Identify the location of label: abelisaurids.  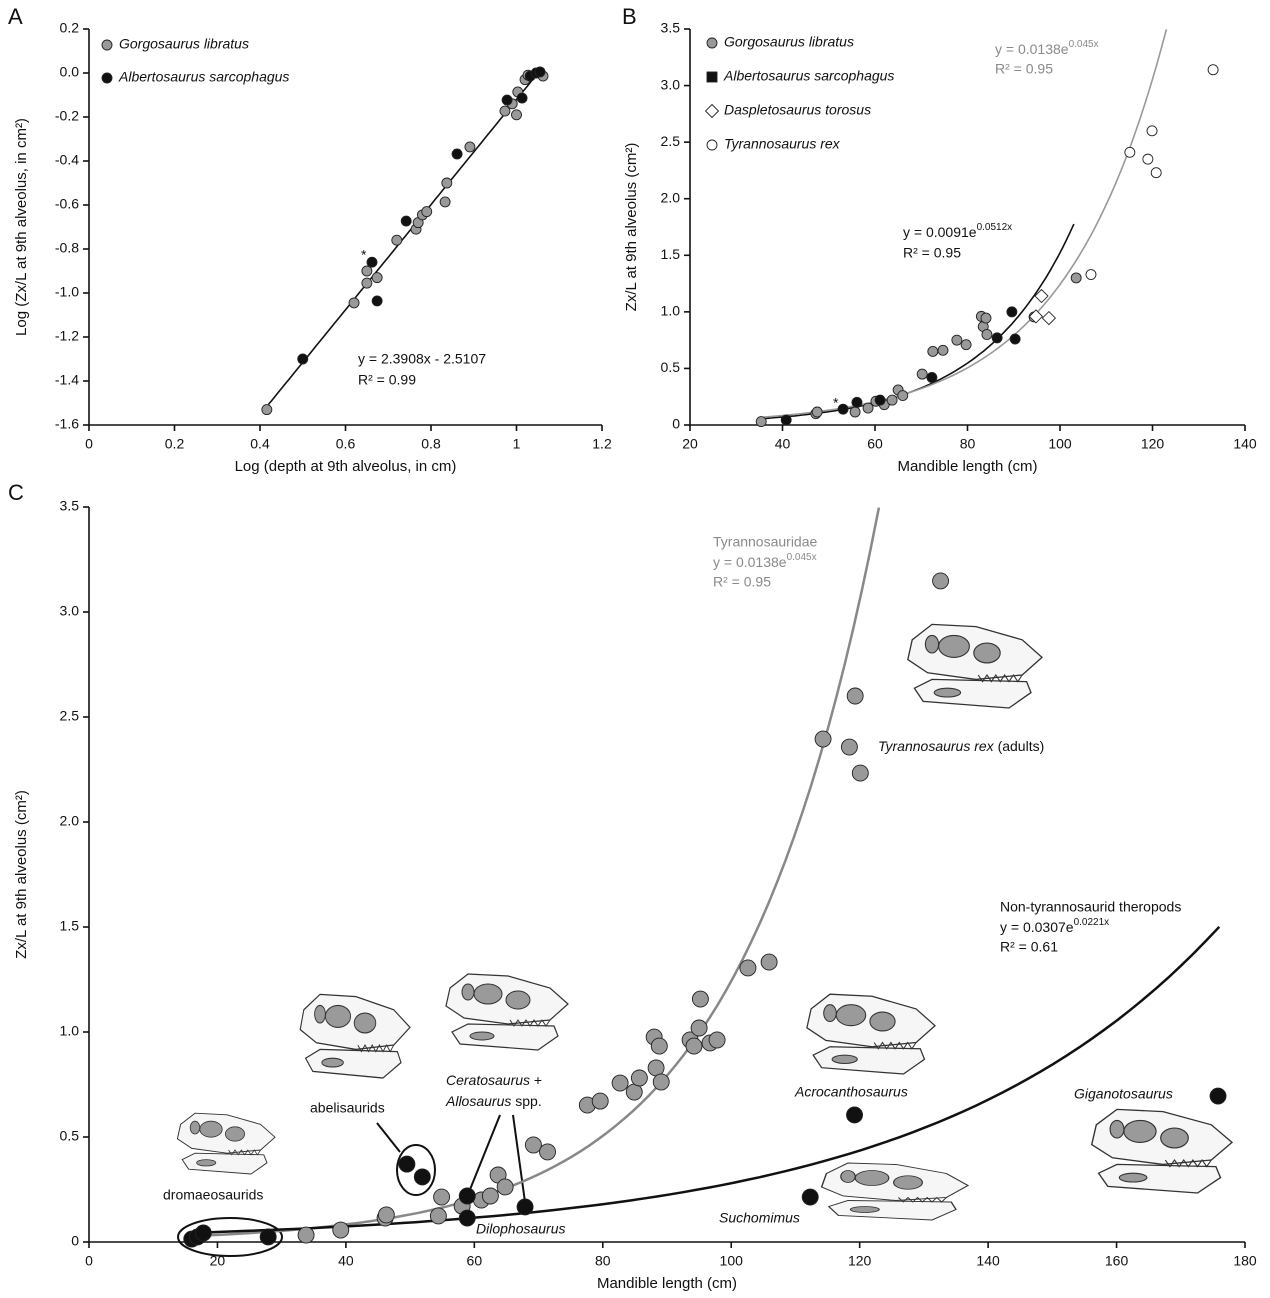
(347, 1108).